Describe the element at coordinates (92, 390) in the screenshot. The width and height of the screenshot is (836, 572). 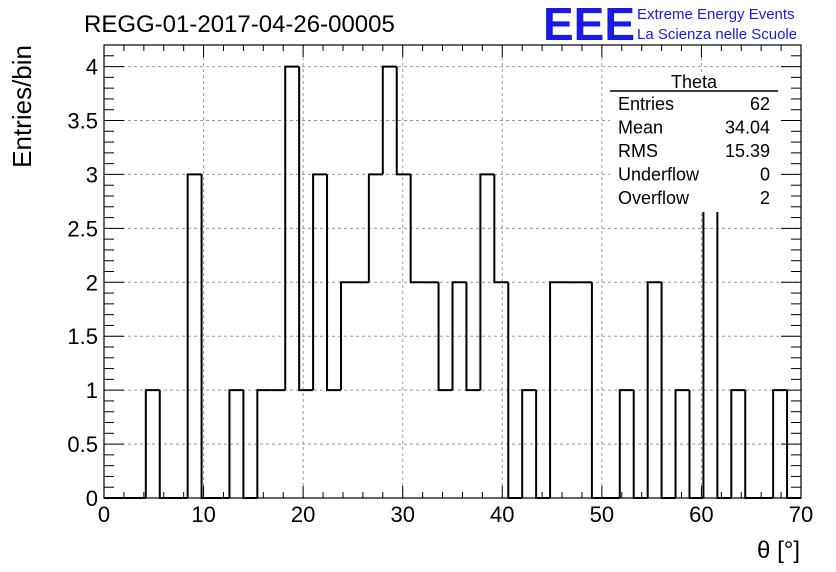
I see `y-tick-label: 1` at that location.